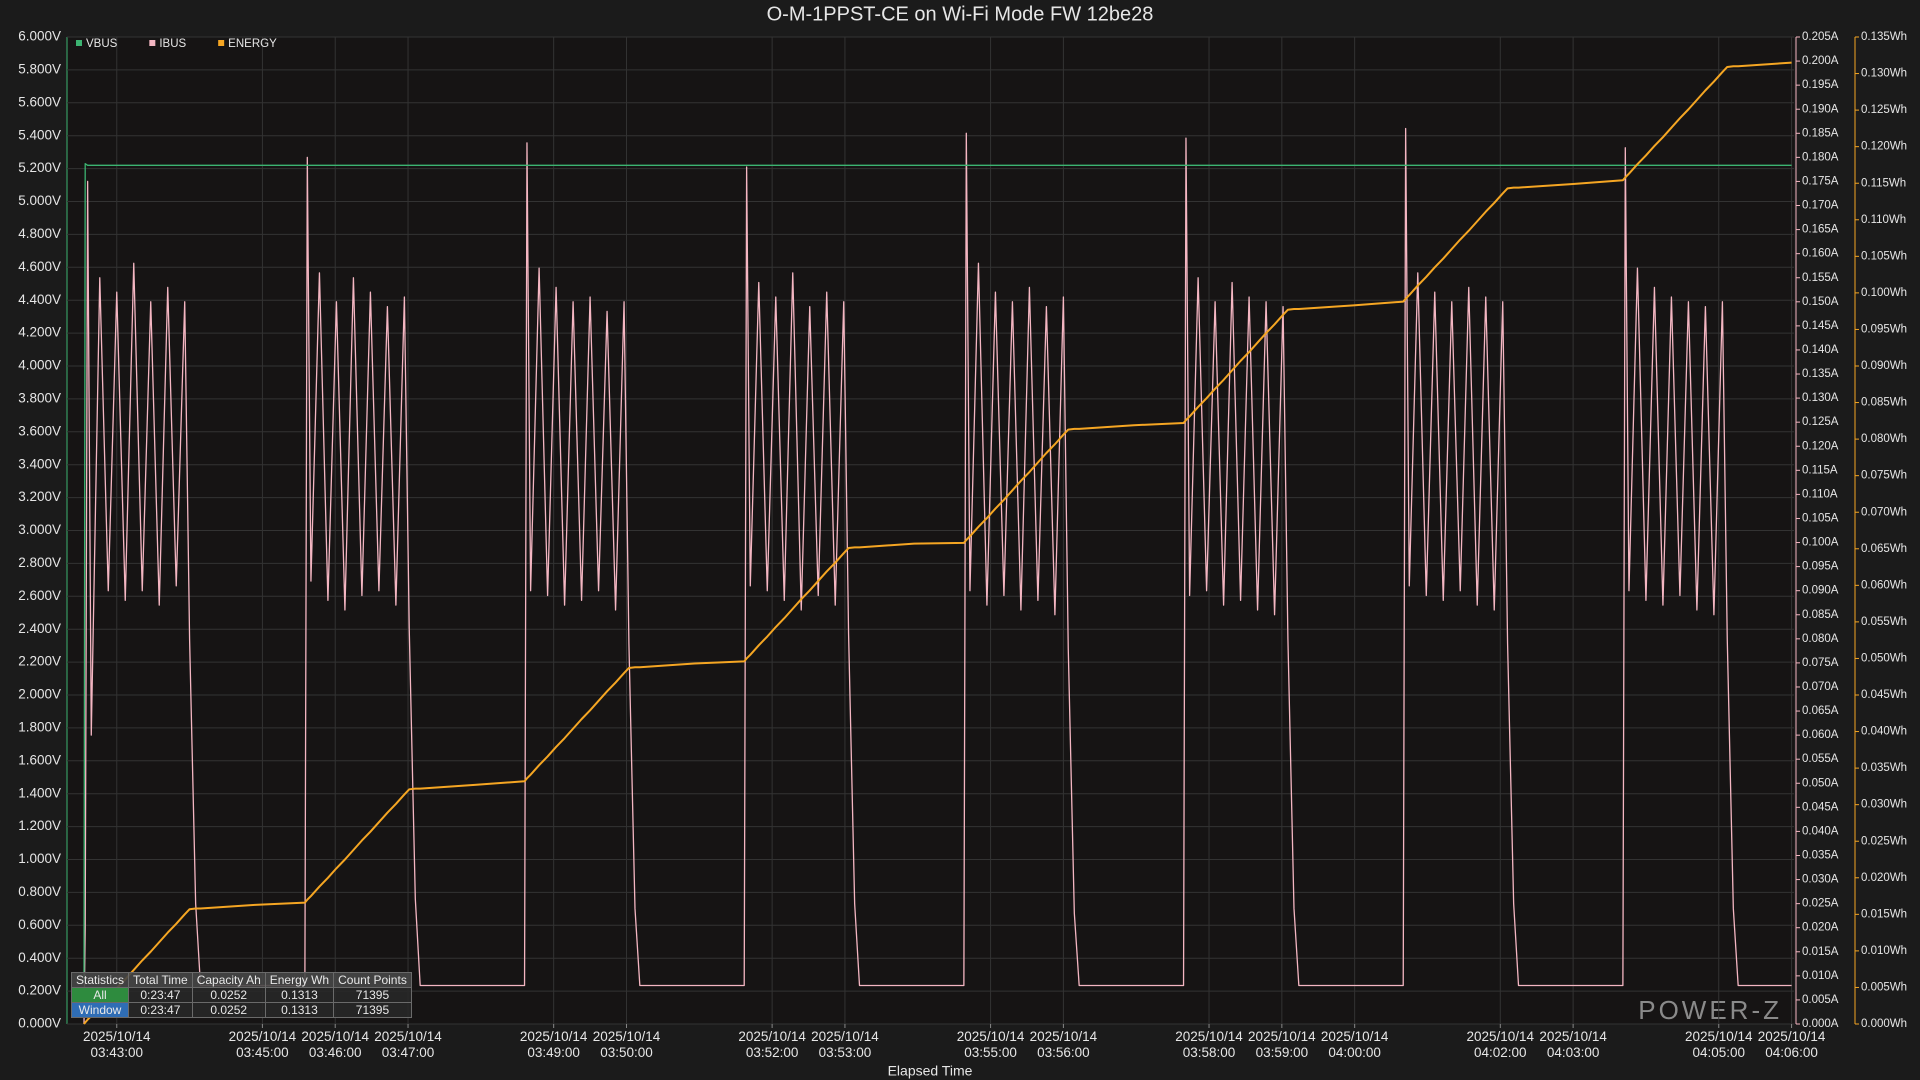  What do you see at coordinates (1820, 807) in the screenshot?
I see `y2-tick-label: 0.045A` at bounding box center [1820, 807].